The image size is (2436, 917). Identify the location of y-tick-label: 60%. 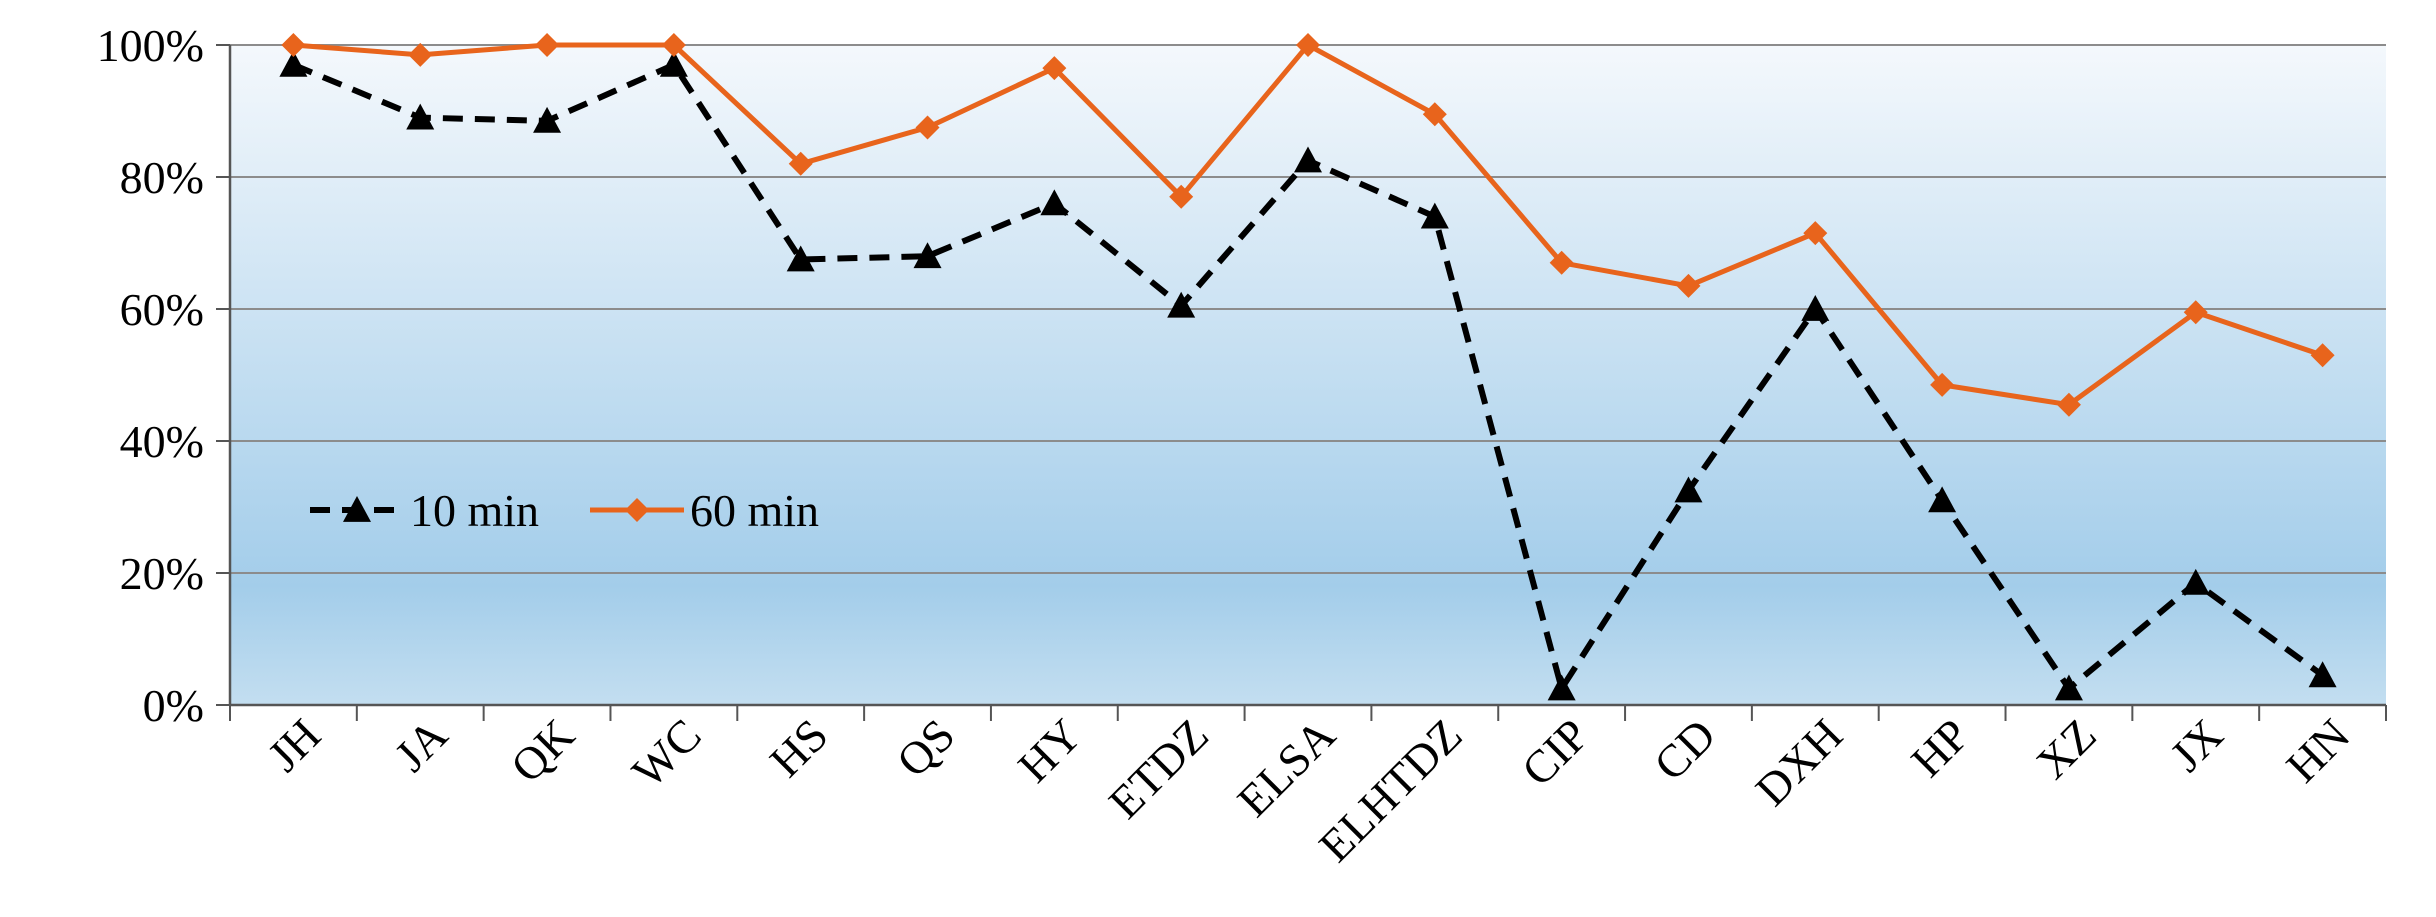
(162, 309).